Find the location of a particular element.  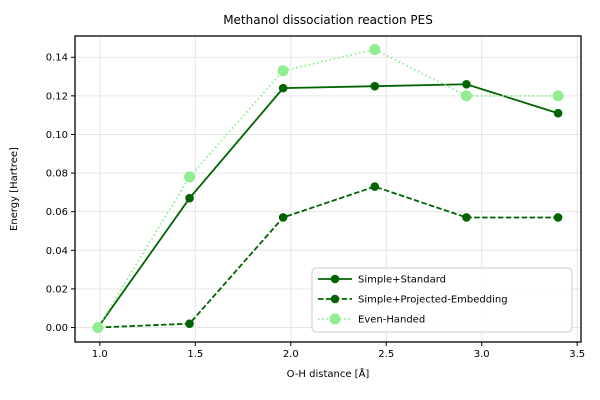

chart-title: Methanol dissociation reaction PES is located at coordinates (328, 20).